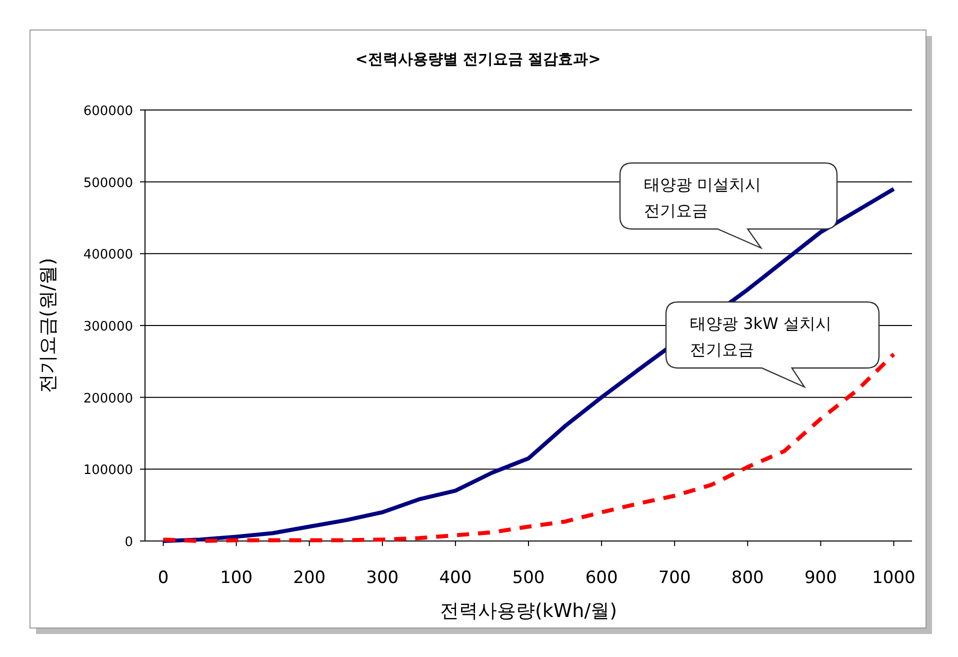 The width and height of the screenshot is (958, 657). I want to click on callout: 태양광 3kW 설치시 전기요금, so click(772, 344).